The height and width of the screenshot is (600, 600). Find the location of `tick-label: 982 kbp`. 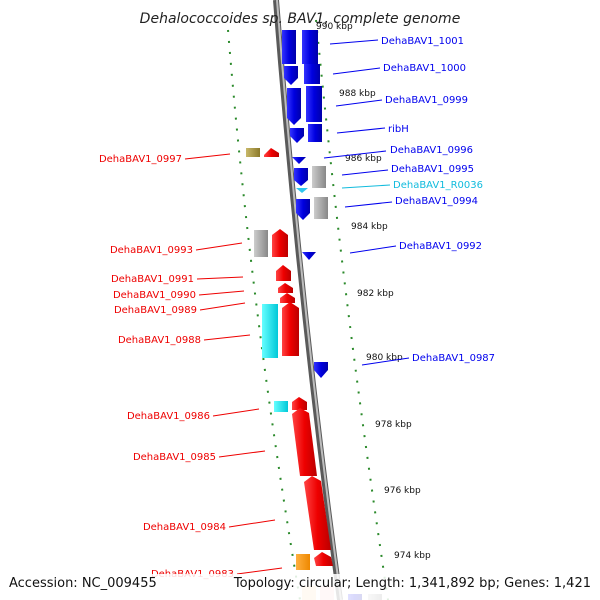

tick-label: 982 kbp is located at coordinates (375, 294).